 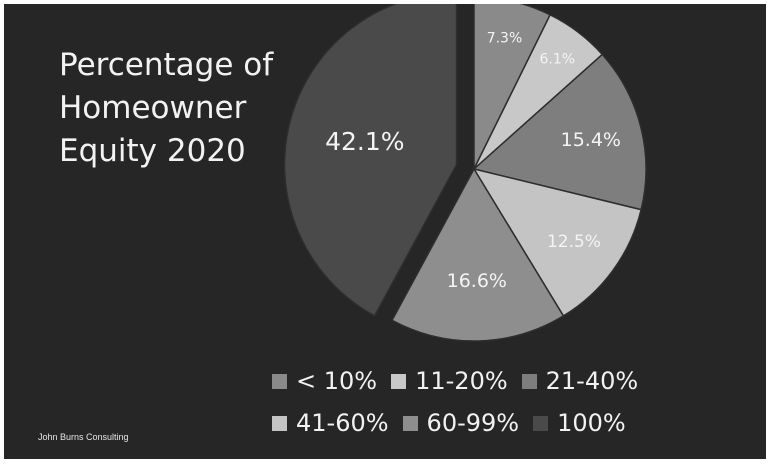 What do you see at coordinates (342, 423) in the screenshot?
I see `legend-label: 41-60%` at bounding box center [342, 423].